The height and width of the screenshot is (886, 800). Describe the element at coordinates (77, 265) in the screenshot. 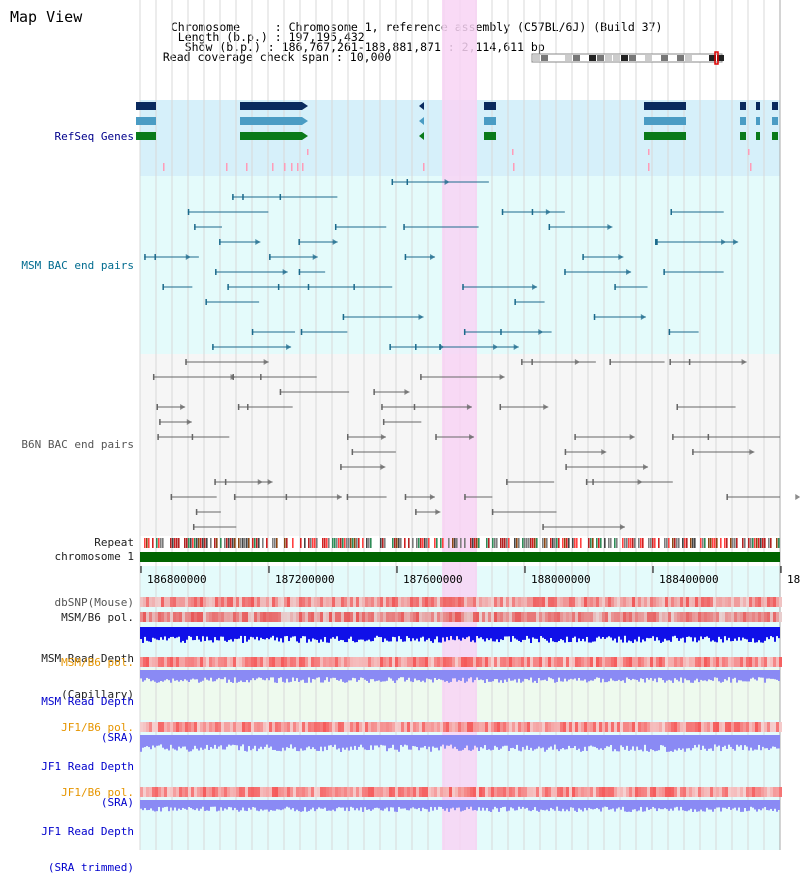

I see `label-msm-bac: MSM BAC end pairs` at that location.